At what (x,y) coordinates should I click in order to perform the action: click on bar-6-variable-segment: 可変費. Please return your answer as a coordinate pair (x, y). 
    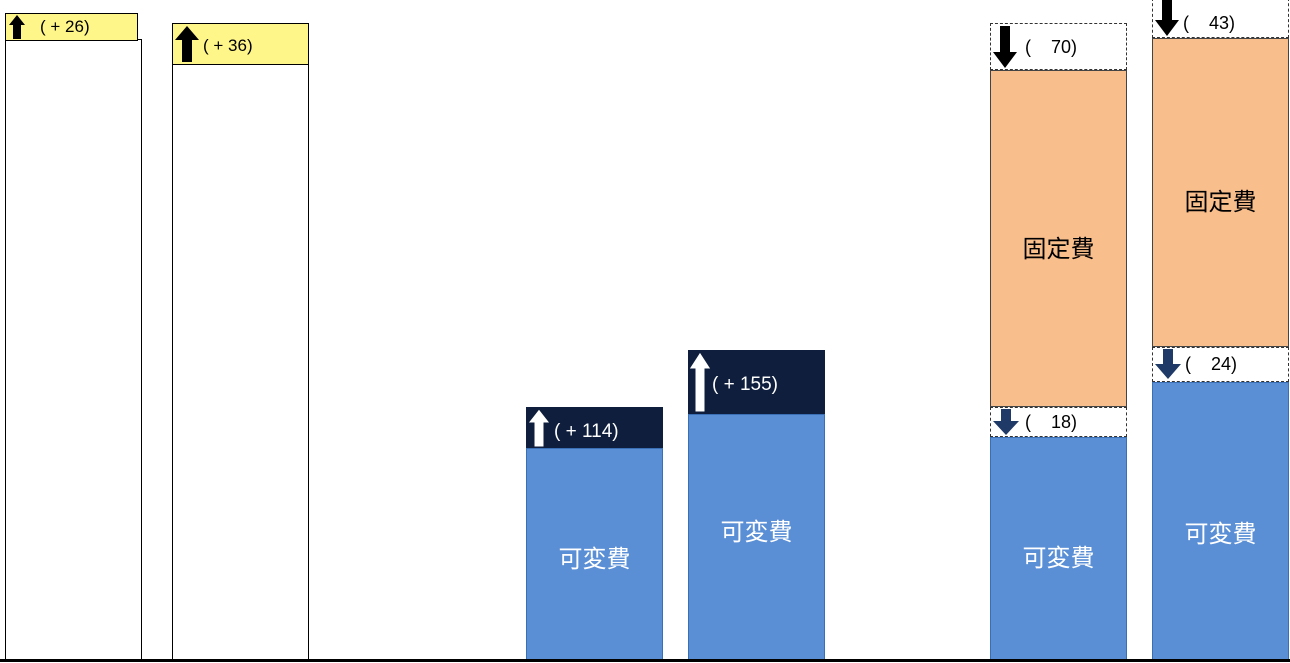
    Looking at the image, I should click on (1220, 521).